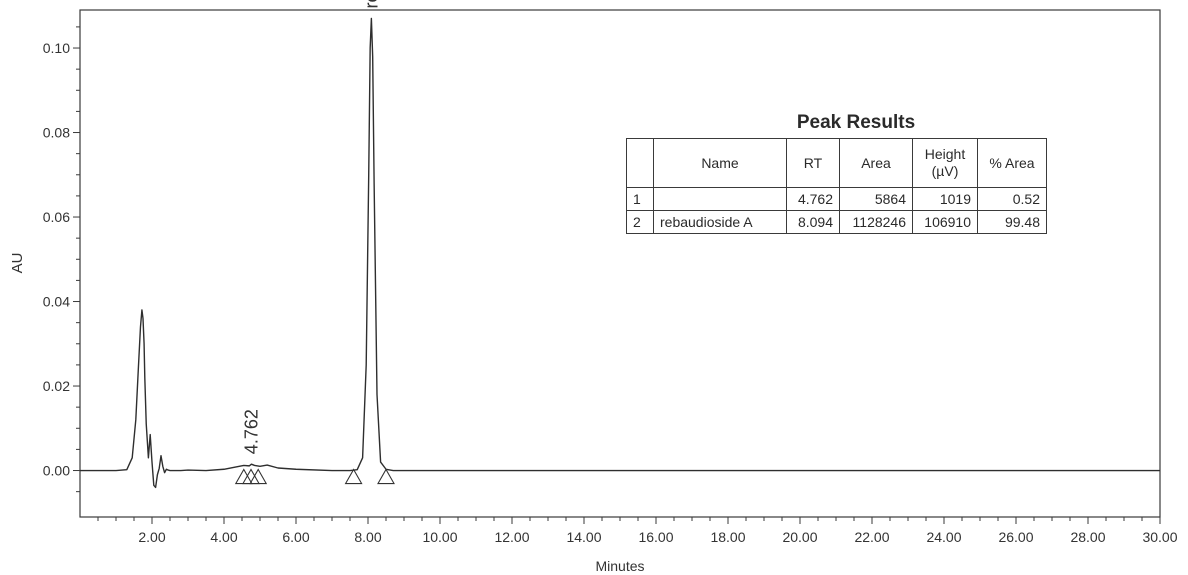  What do you see at coordinates (367, 537) in the screenshot?
I see `x-tick-label: 8.00` at bounding box center [367, 537].